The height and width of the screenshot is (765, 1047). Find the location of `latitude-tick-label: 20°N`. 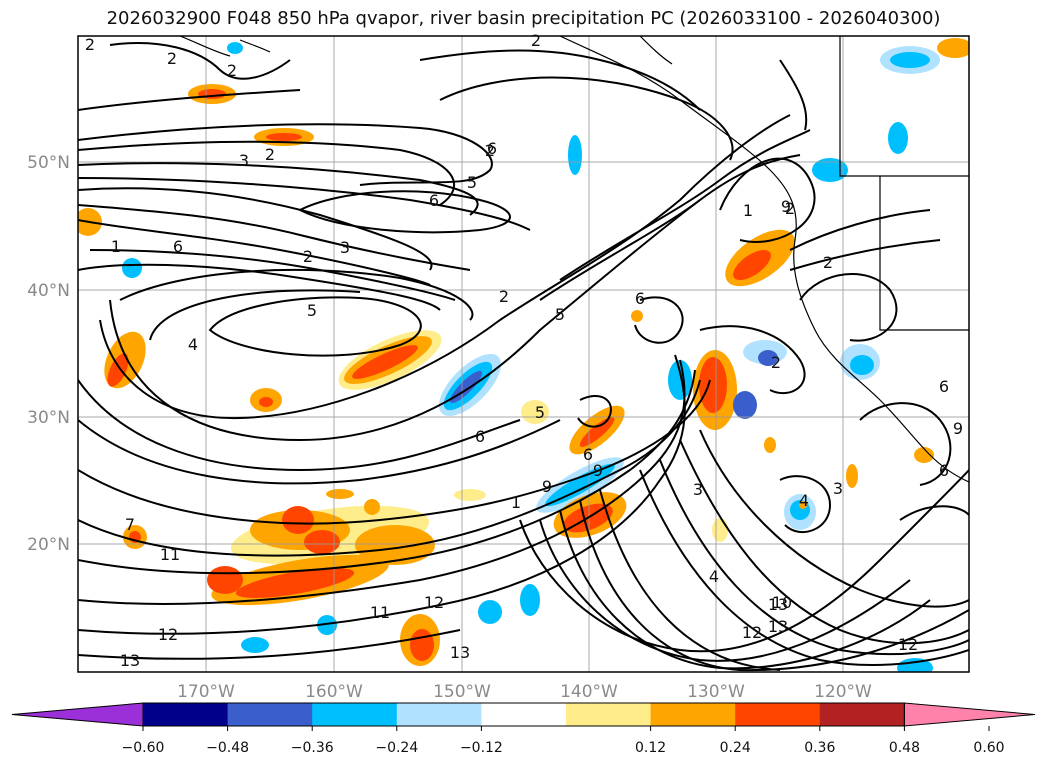

latitude-tick-label: 20°N is located at coordinates (48, 545).